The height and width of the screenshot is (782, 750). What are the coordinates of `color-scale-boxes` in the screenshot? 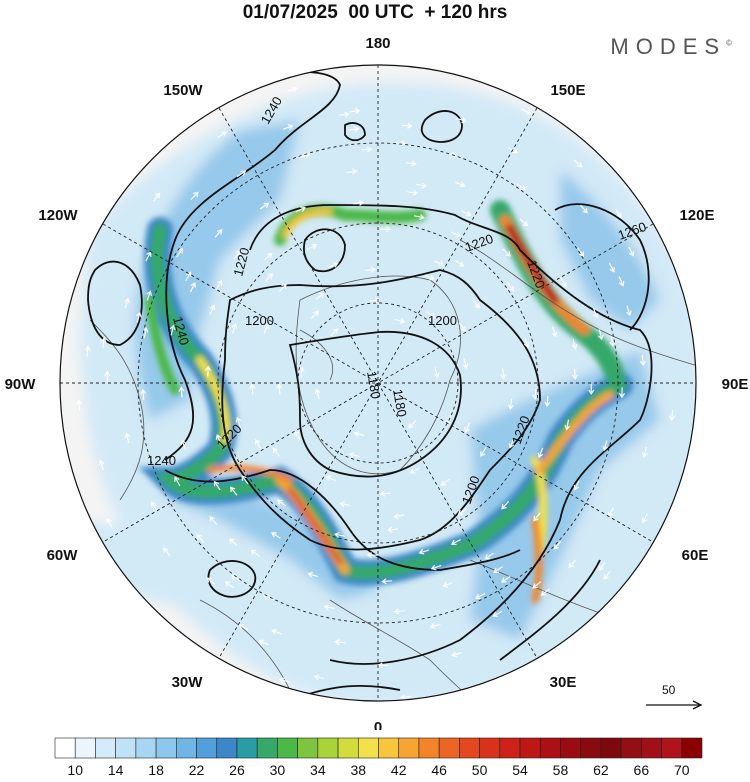 It's located at (378, 748).